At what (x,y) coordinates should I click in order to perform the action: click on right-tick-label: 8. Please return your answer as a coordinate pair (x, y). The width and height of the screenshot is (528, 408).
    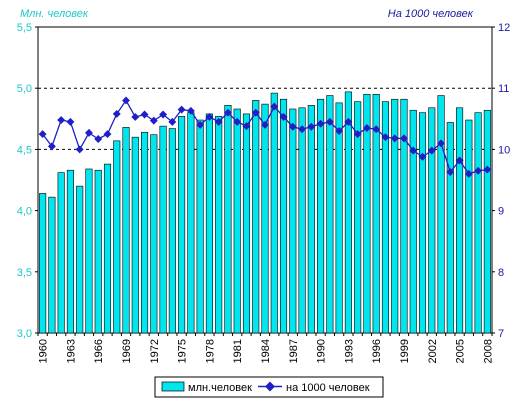
    Looking at the image, I should click on (501, 273).